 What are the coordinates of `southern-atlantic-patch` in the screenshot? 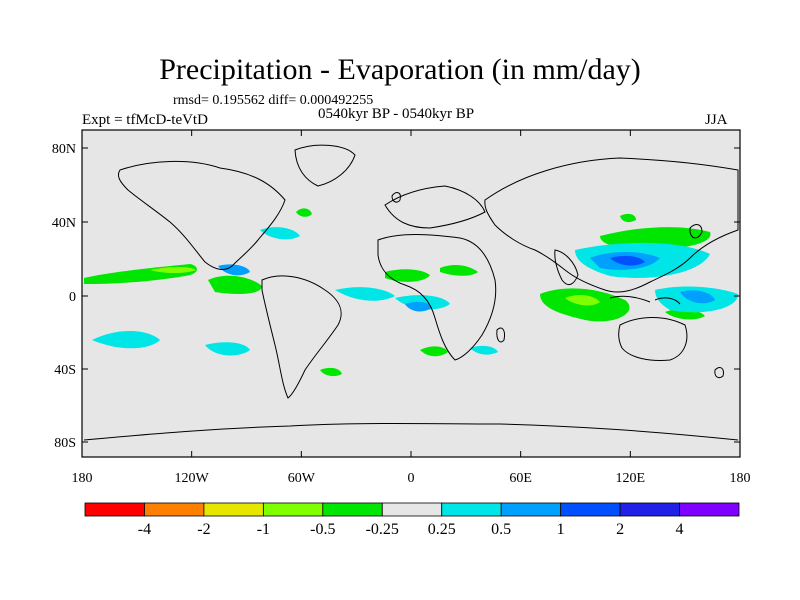 It's located at (331, 372).